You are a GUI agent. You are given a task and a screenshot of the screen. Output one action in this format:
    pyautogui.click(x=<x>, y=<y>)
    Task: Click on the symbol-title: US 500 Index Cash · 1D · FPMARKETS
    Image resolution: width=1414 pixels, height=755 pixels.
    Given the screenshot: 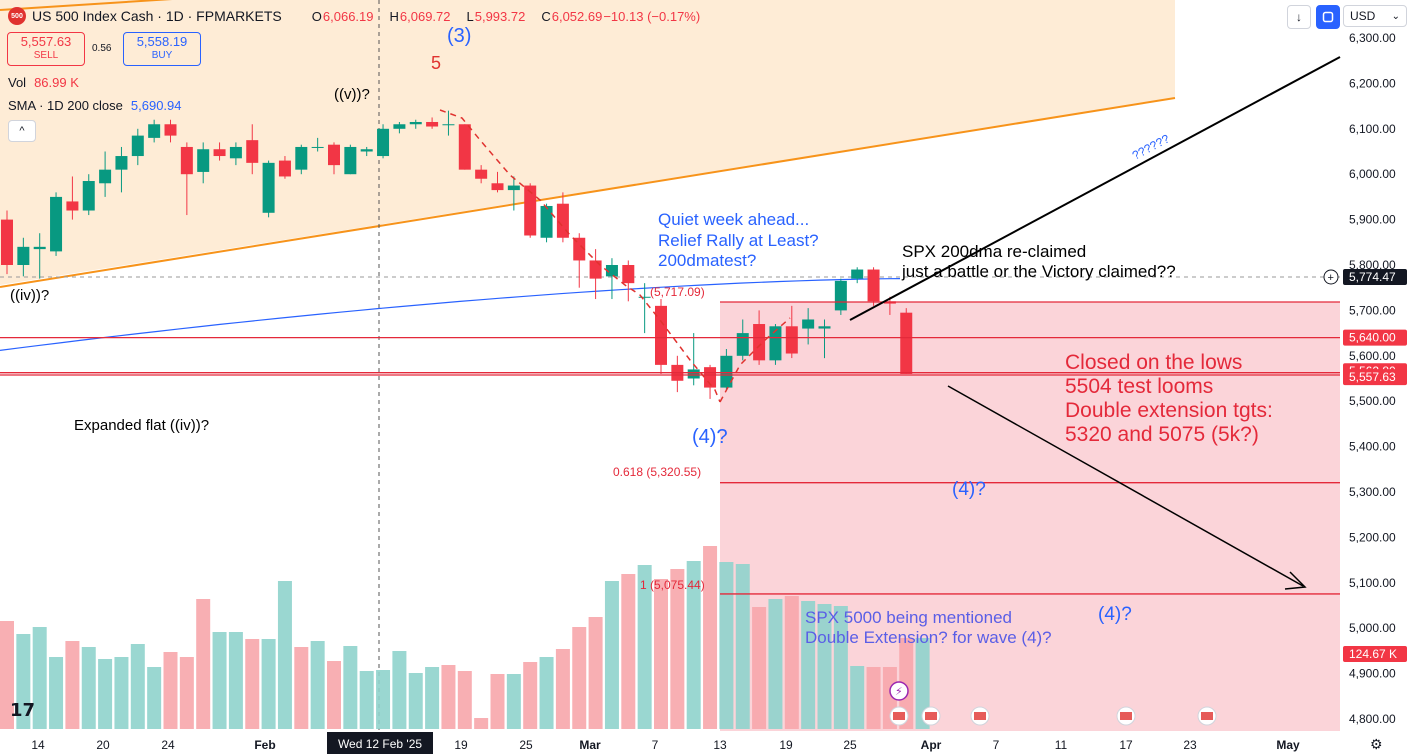 What is the action you would take?
    pyautogui.click(x=157, y=16)
    